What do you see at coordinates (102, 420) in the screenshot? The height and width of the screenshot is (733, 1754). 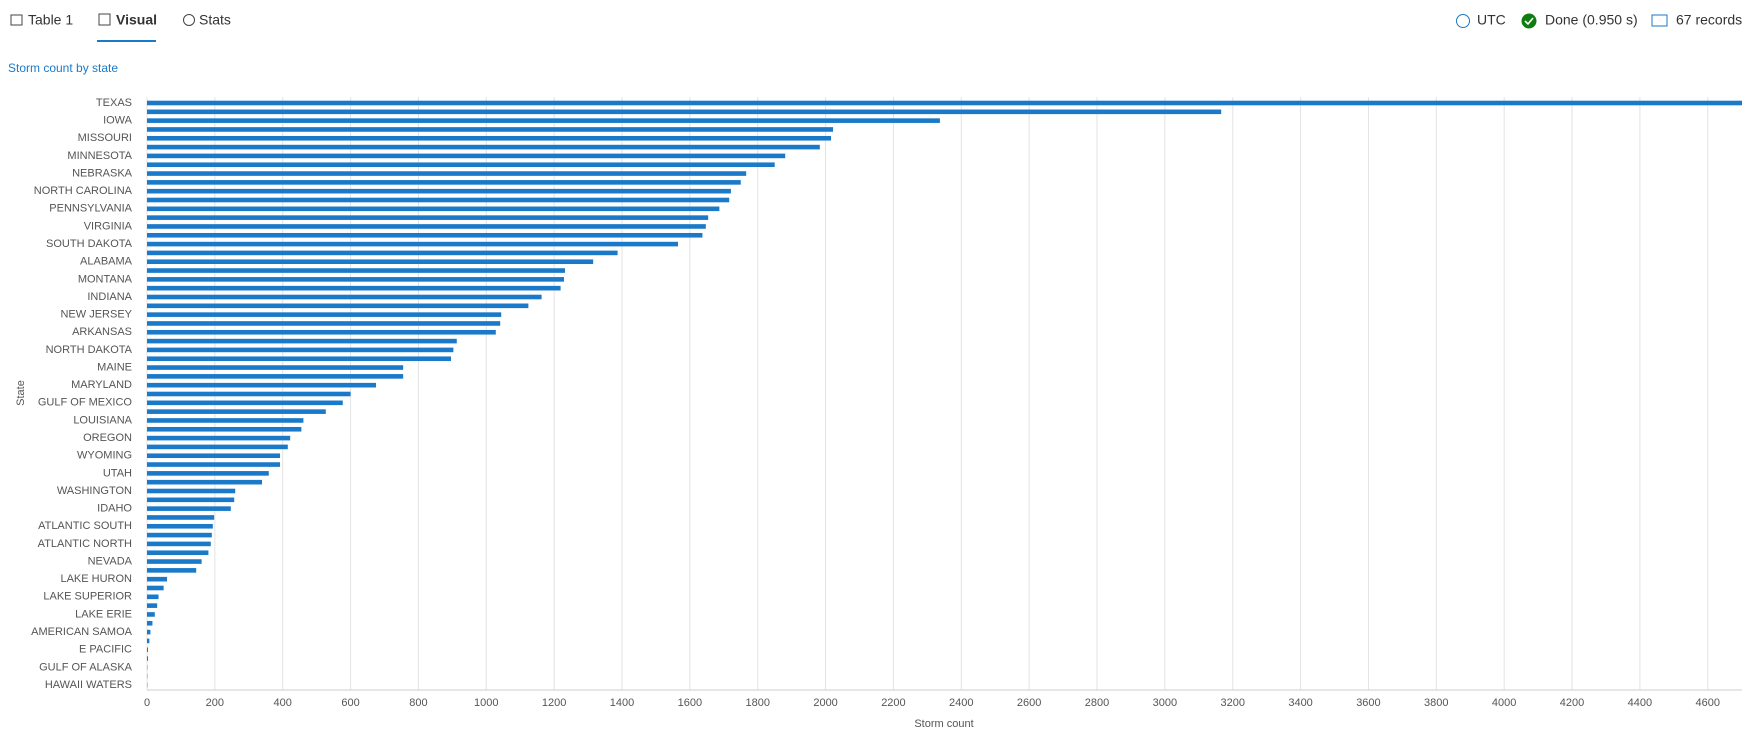 I see `y-tick-label: LOUISIANA` at bounding box center [102, 420].